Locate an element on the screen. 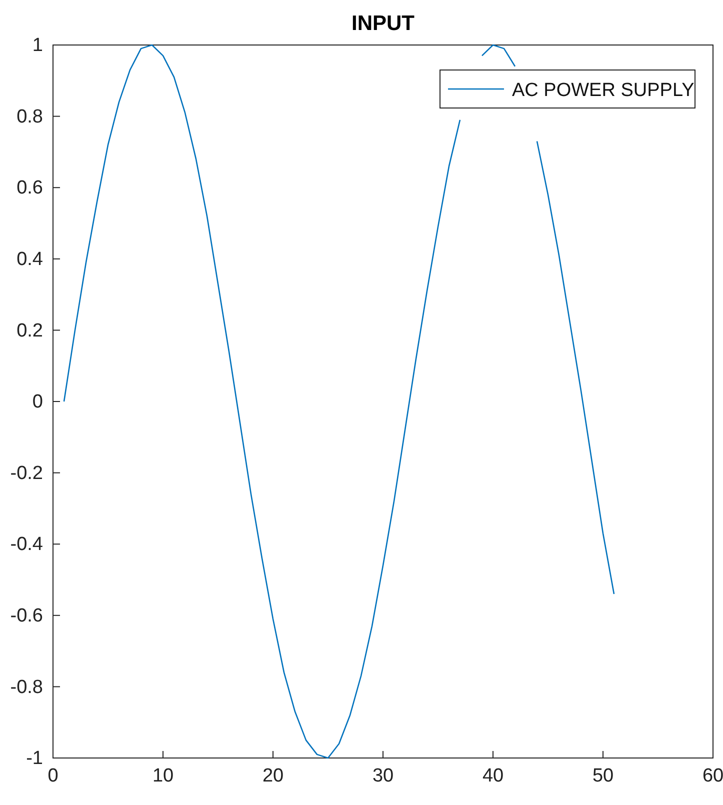  y-tick-label: -0.2 is located at coordinates (26, 473).